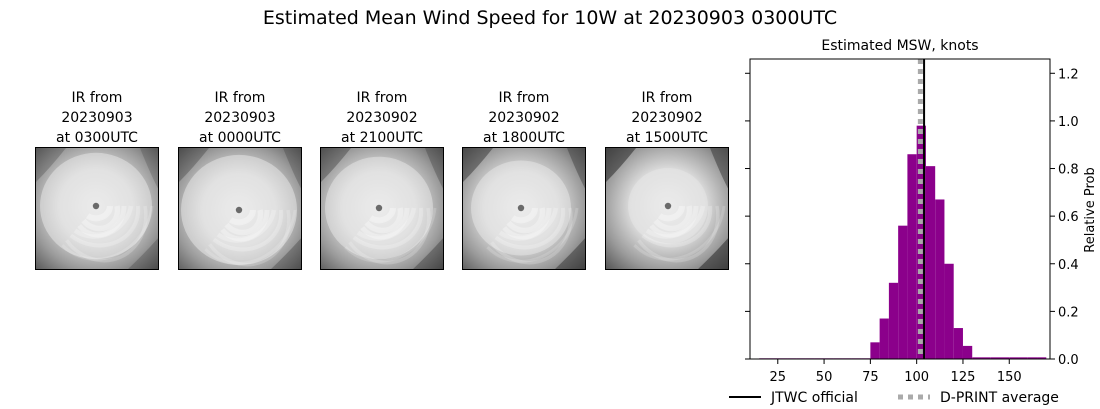  Describe the element at coordinates (1068, 217) in the screenshot. I see `y-tick-label: 0.6` at that location.